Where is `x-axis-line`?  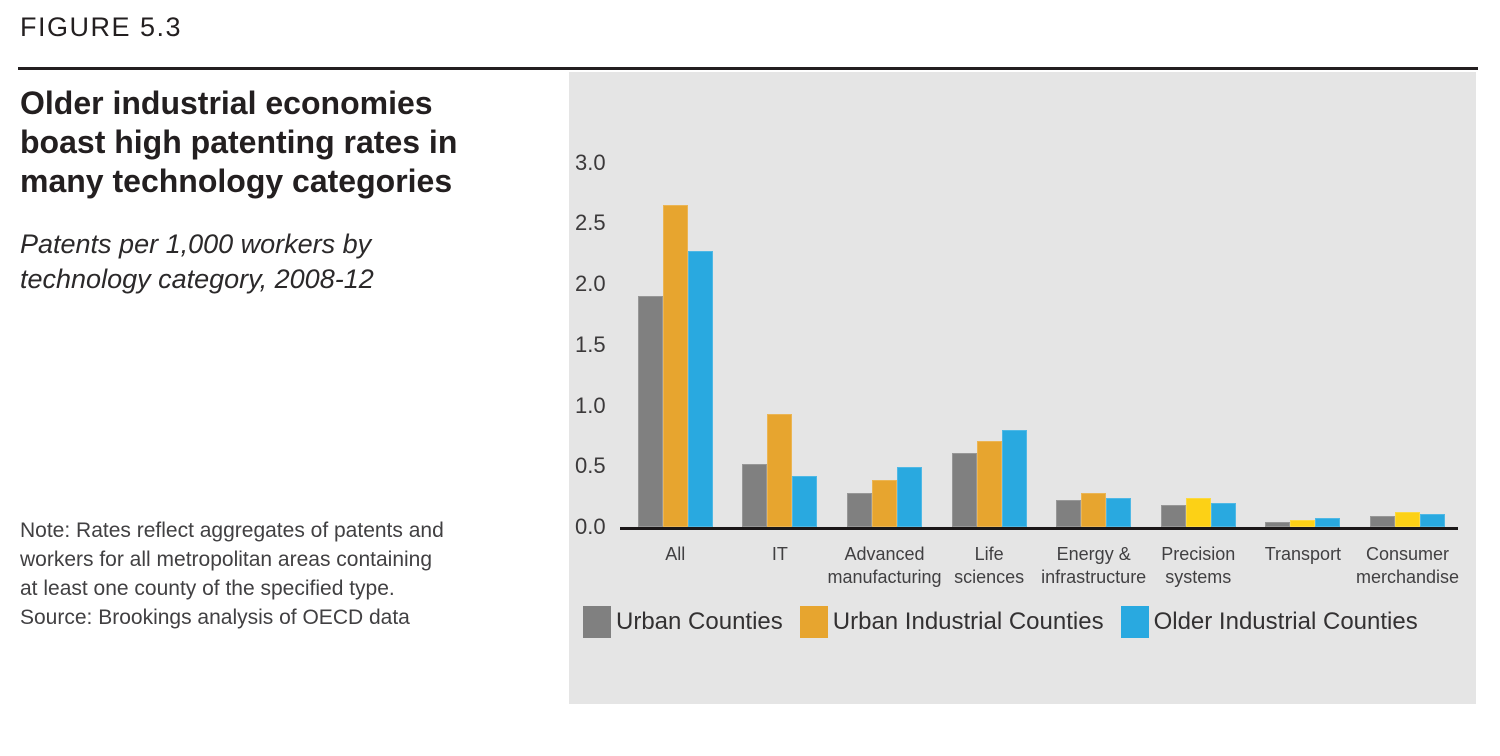
x-axis-line is located at coordinates (1039, 528).